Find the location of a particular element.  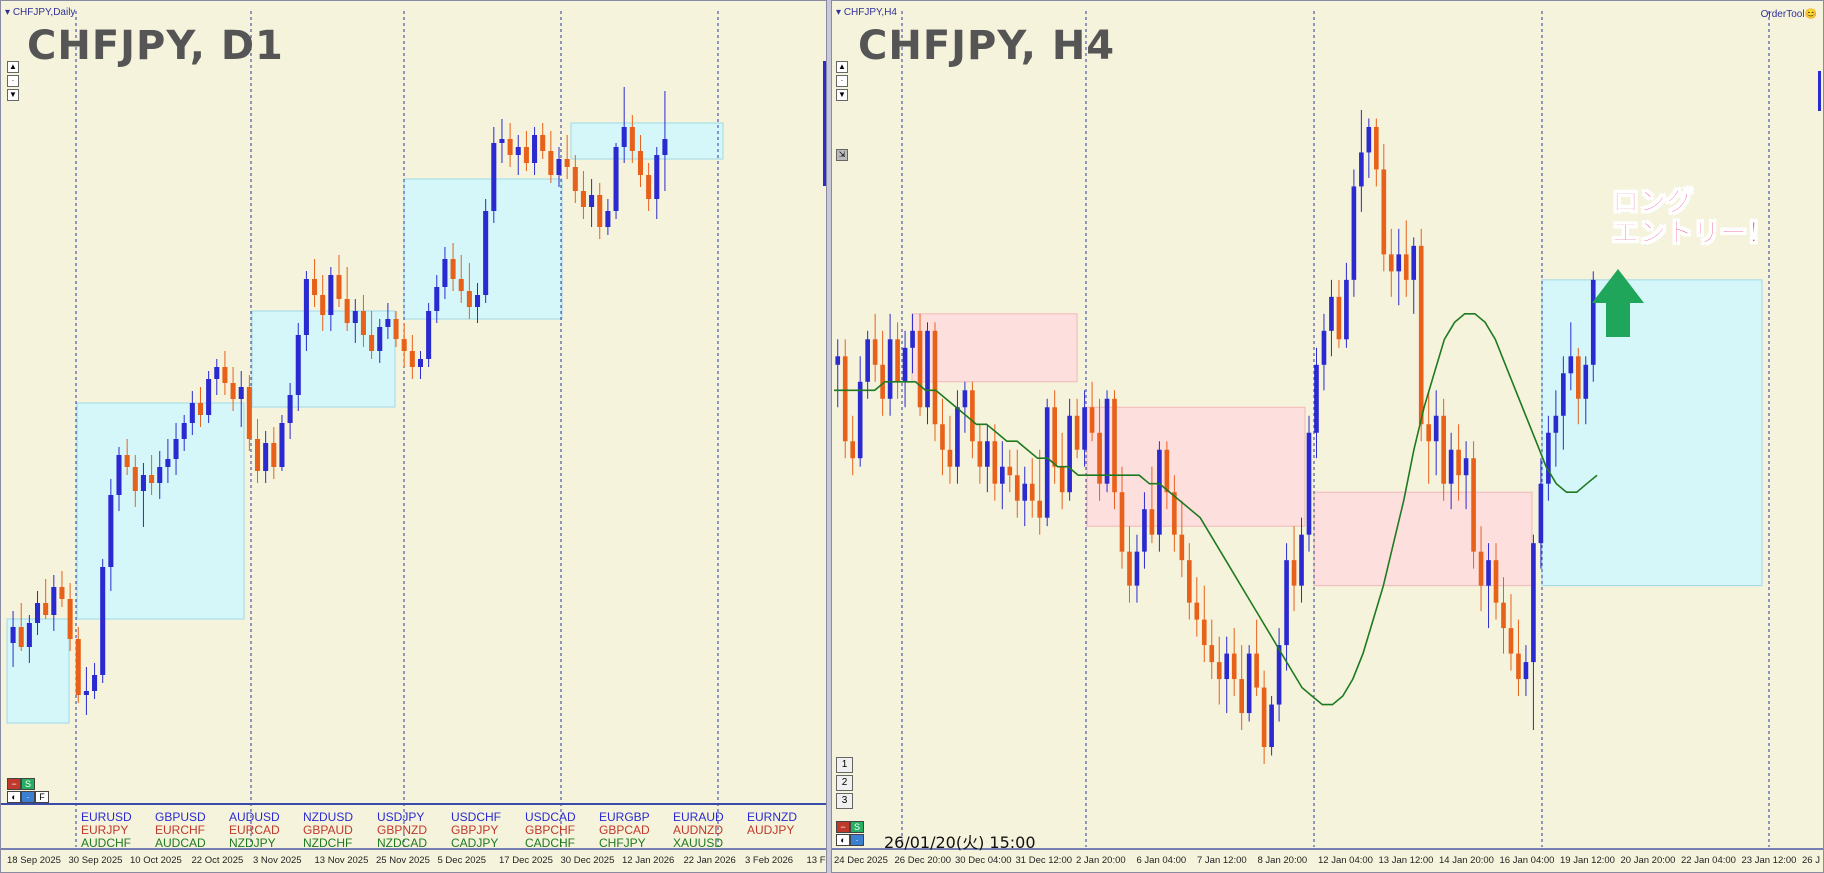

pair-button: AUDCHF is located at coordinates (106, 843).